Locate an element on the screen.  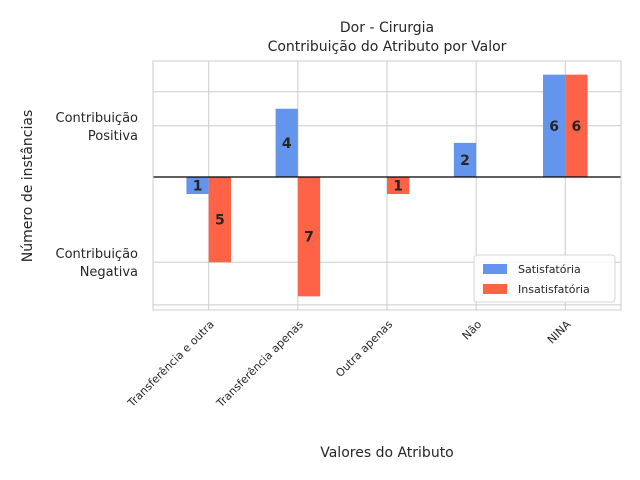
bar-value-label: 7 is located at coordinates (309, 238).